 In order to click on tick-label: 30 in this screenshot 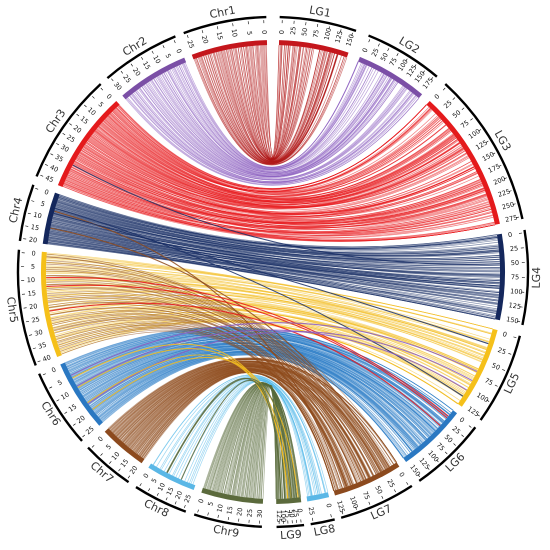, I will do `click(39, 333)`.